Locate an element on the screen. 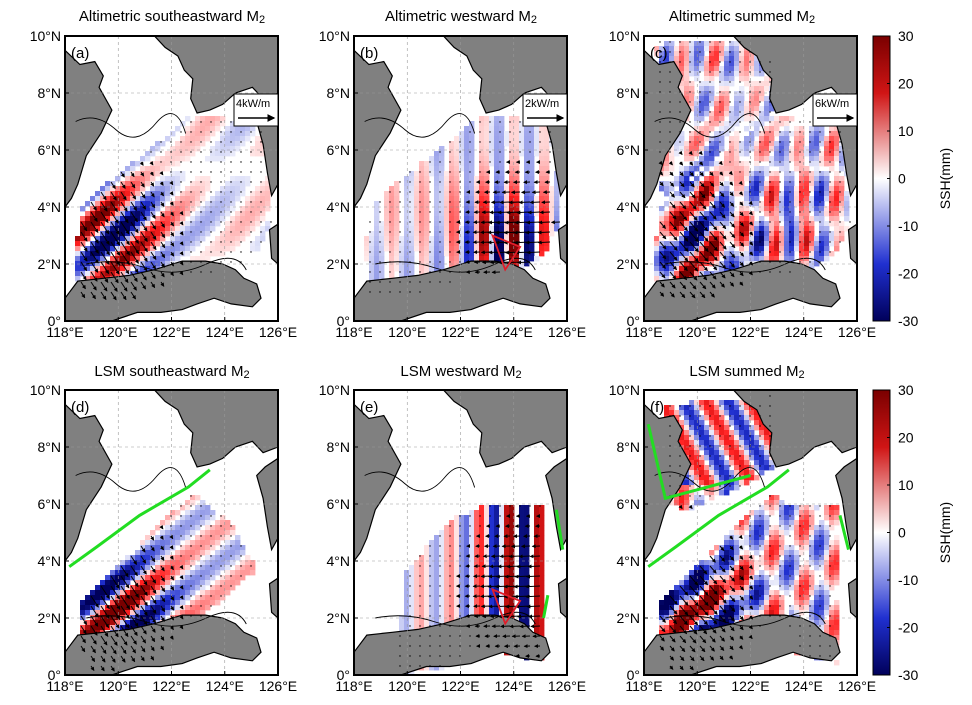 The height and width of the screenshot is (705, 972). lon-tick-label: 122°E is located at coordinates (460, 332).